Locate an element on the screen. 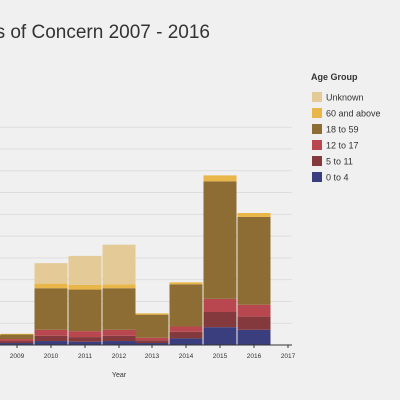 Image resolution: width=400 pixels, height=400 pixels. bar-segment-2016-60-and-above is located at coordinates (254, 215).